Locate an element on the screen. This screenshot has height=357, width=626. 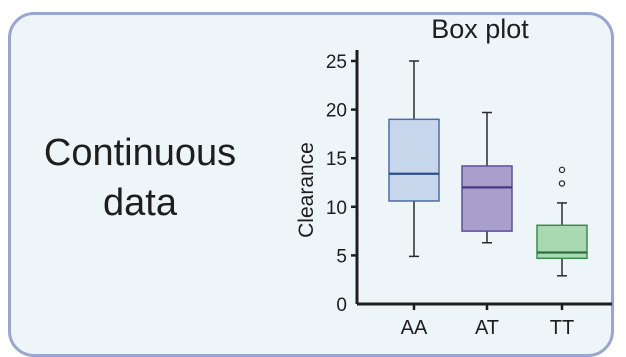
y-tick-label: 5 is located at coordinates (341, 256).